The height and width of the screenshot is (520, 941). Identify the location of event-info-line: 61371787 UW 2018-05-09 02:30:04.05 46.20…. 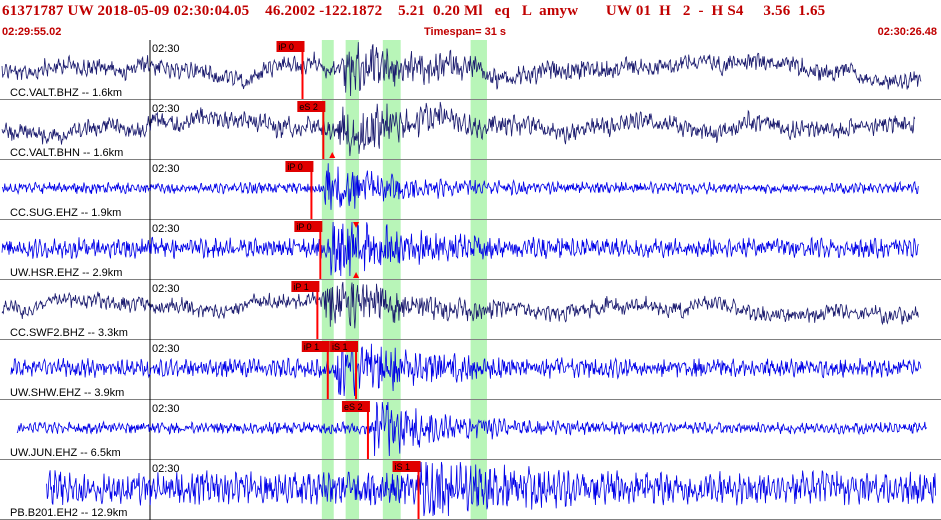
(414, 11).